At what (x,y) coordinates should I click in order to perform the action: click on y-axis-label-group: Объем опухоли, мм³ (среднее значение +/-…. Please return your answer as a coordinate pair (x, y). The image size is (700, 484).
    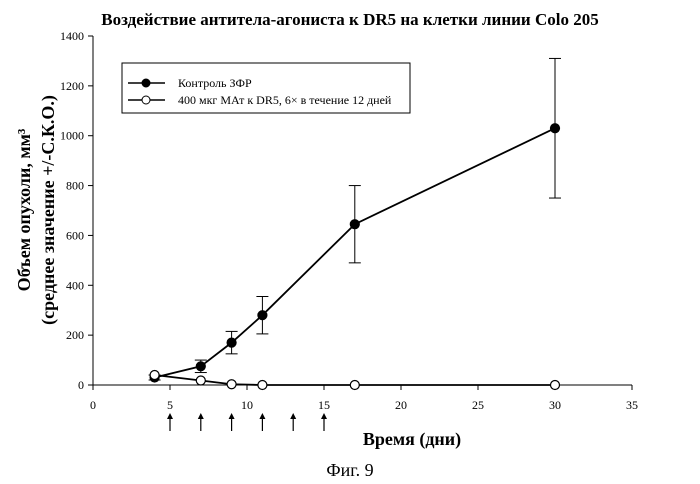
    Looking at the image, I should click on (36, 210).